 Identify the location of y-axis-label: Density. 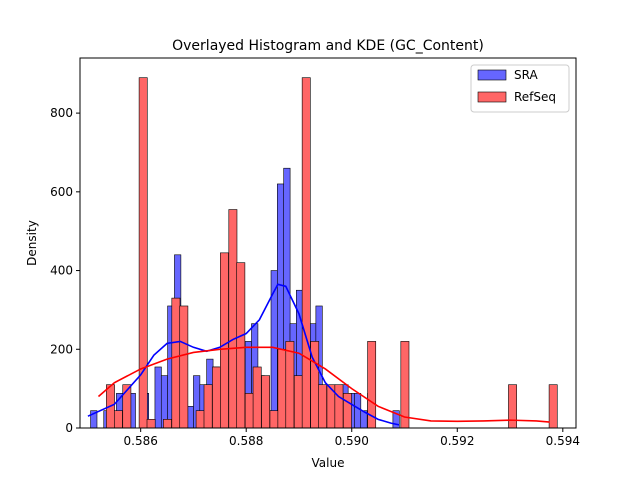
(32, 243).